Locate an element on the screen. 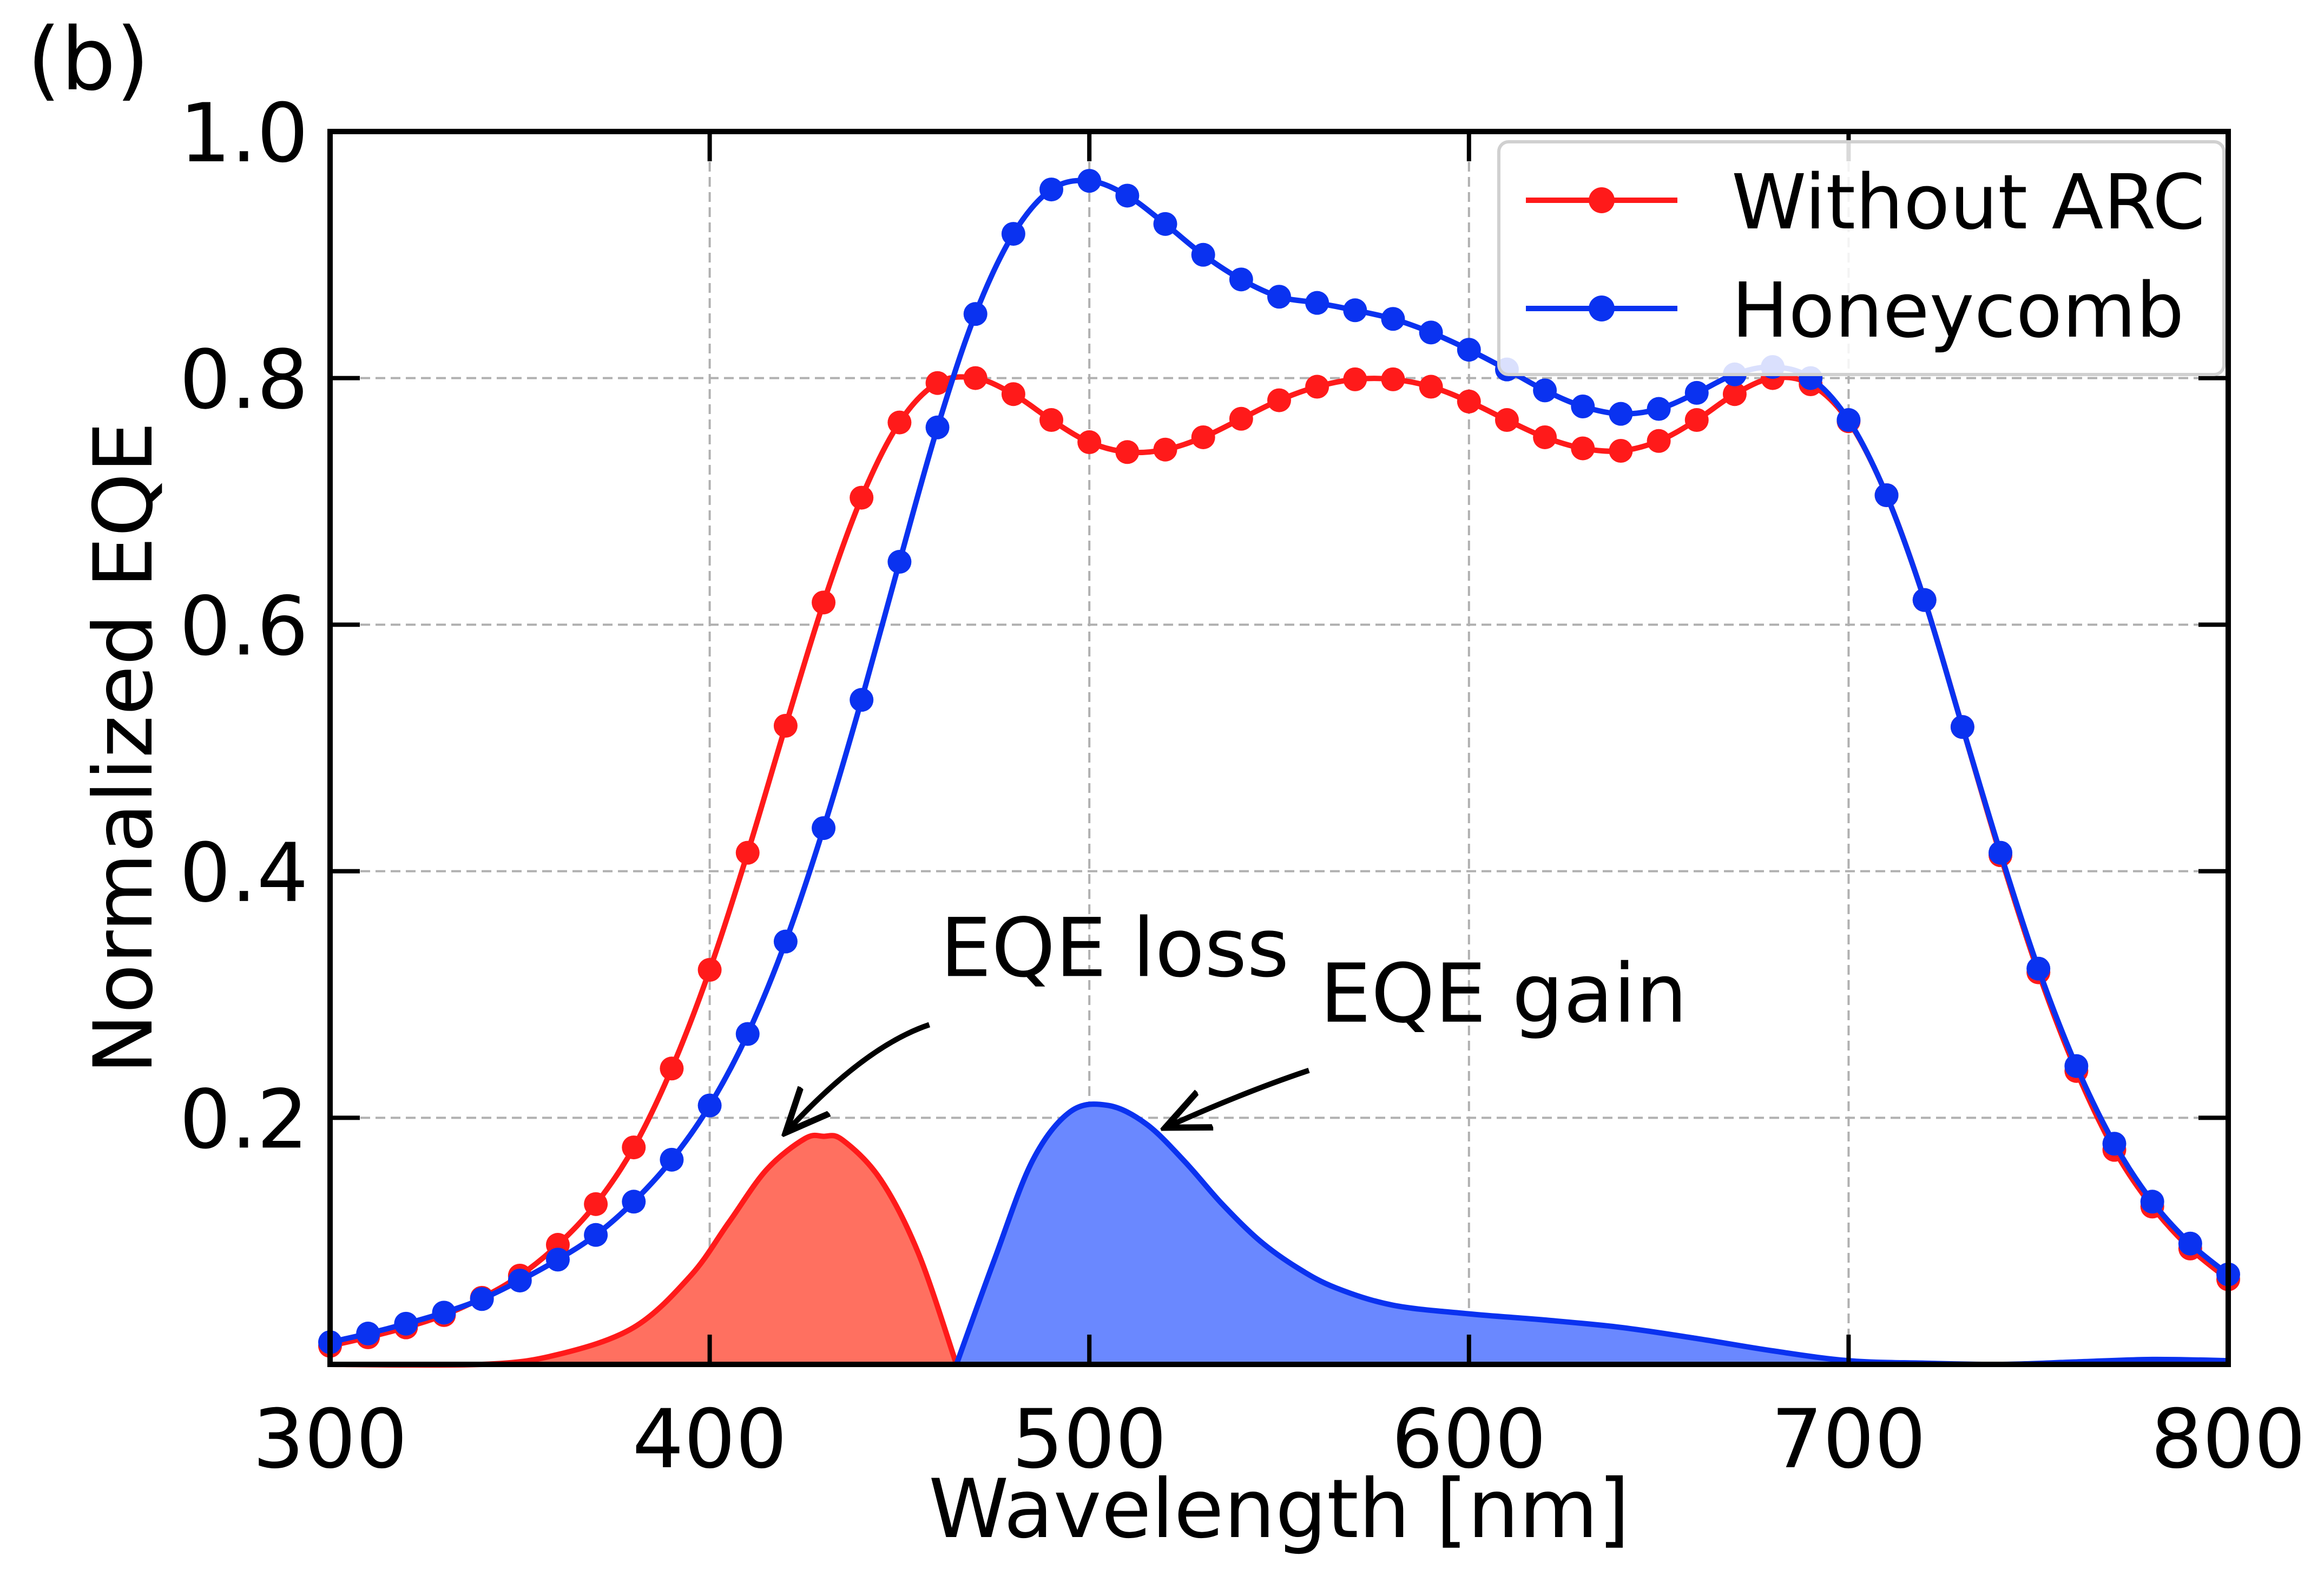 This screenshot has height=1576, width=2324. y-tick-label: 0.6 is located at coordinates (243, 627).